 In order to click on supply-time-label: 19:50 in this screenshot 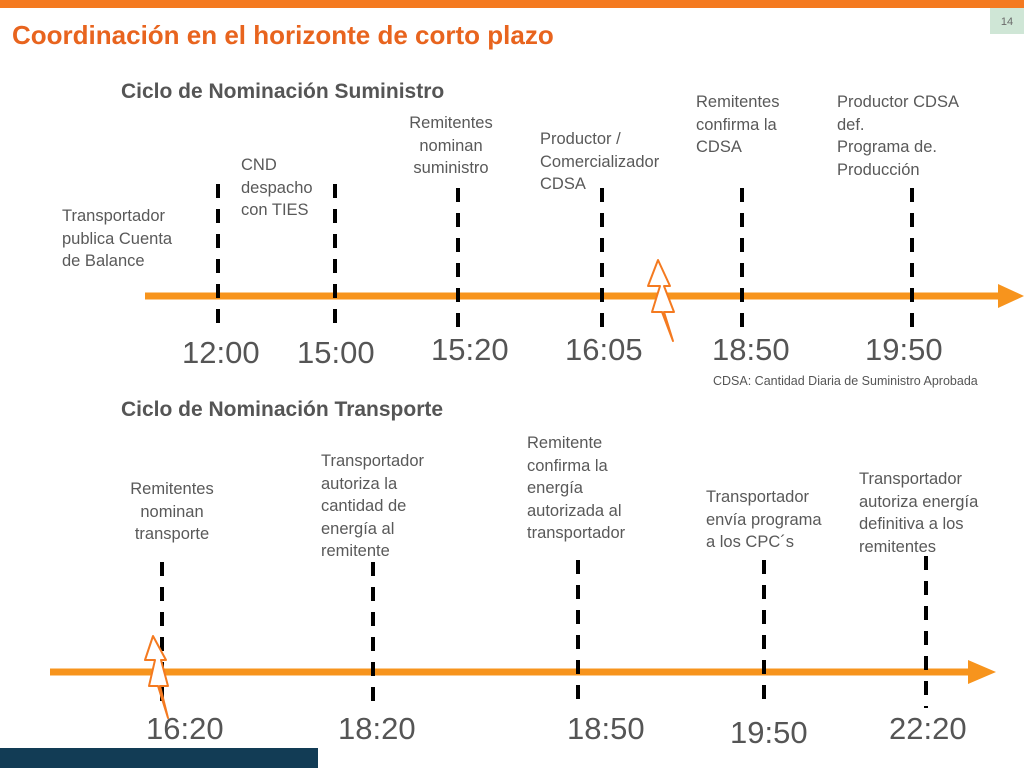, I will do `click(904, 349)`.